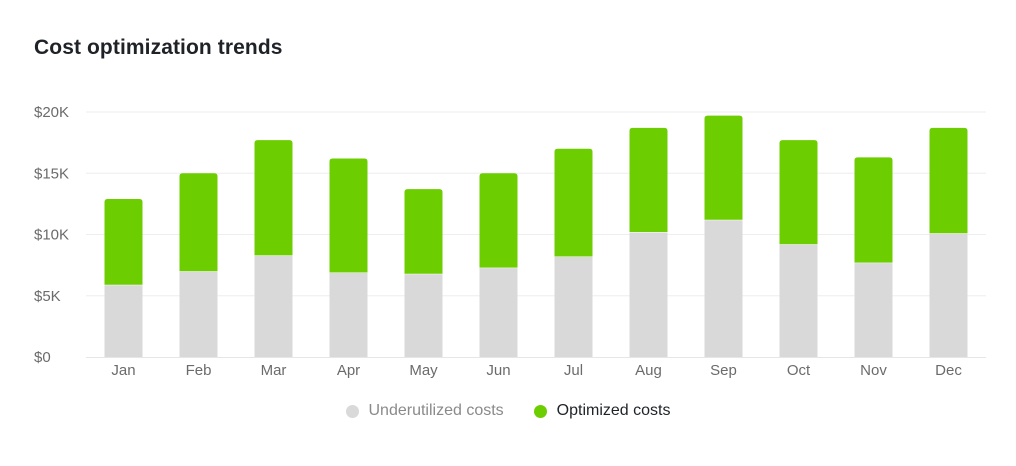 Image resolution: width=1016 pixels, height=466 pixels. I want to click on chart-title: Cost optimization trends, so click(158, 47).